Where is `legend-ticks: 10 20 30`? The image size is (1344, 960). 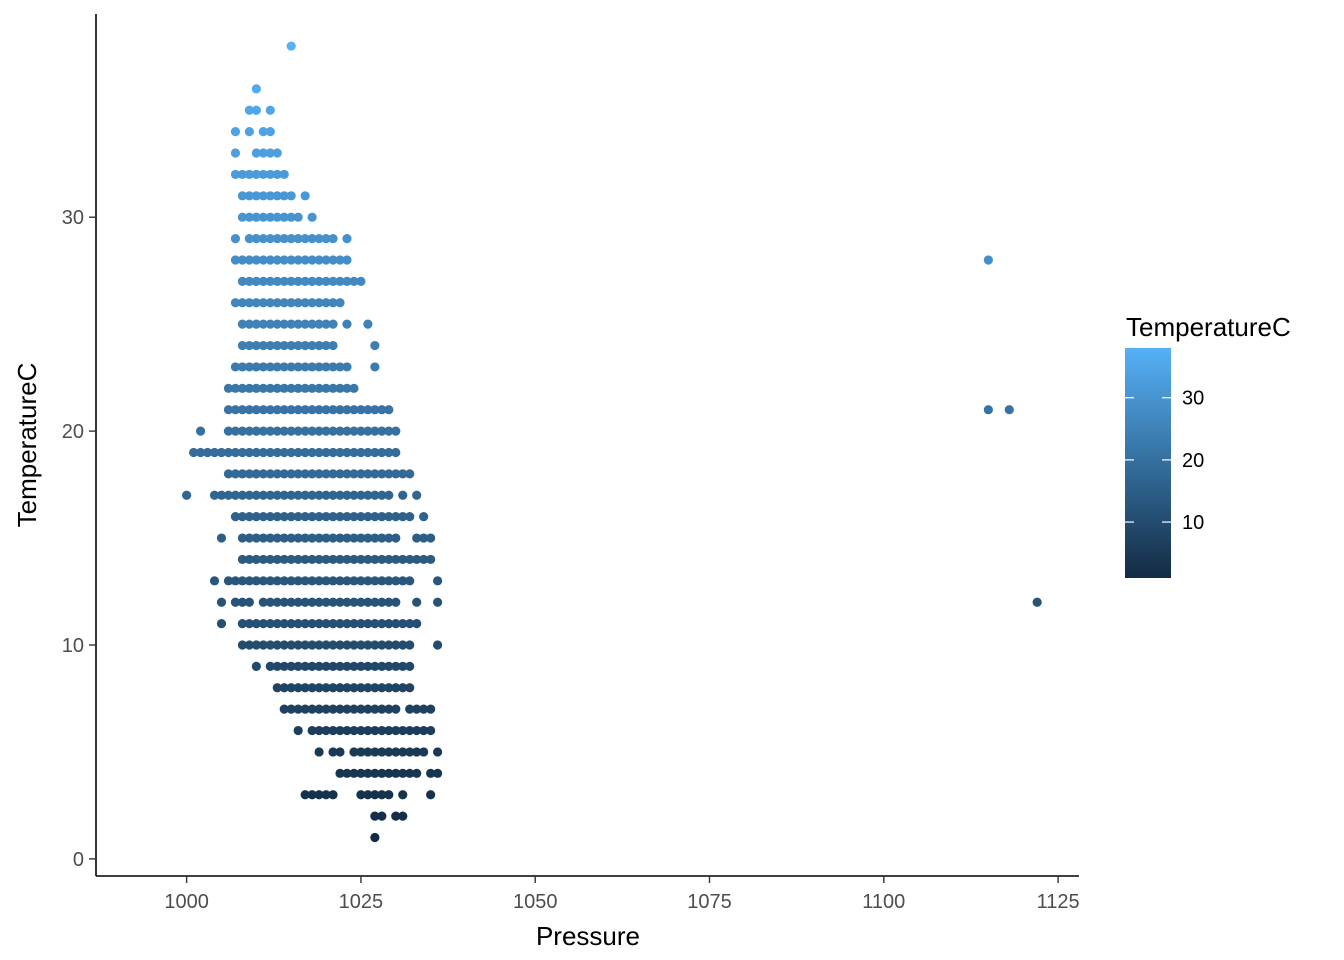 legend-ticks: 10 20 30 is located at coordinates (1164, 461).